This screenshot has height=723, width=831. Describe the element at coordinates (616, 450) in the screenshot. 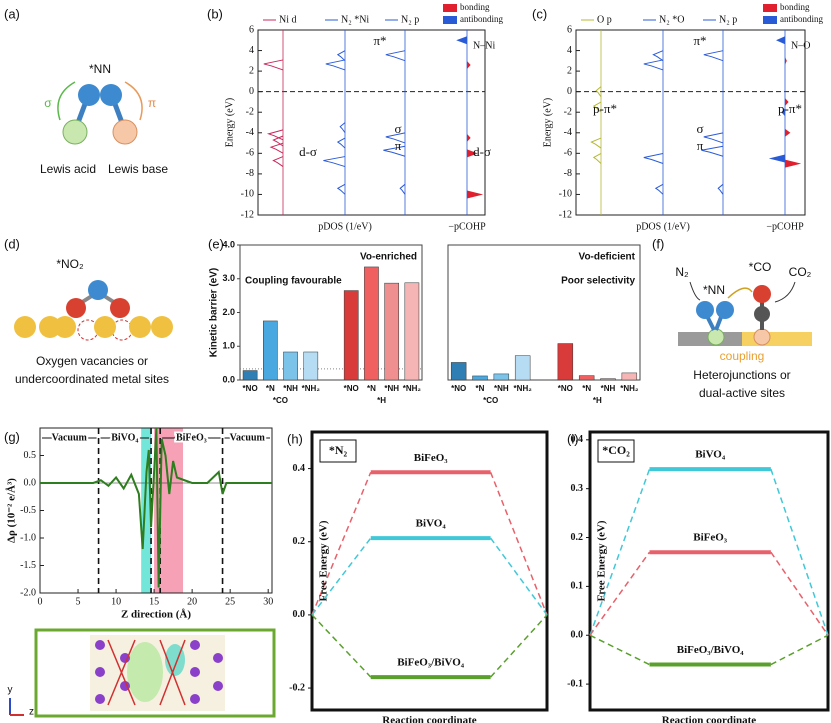

I see `panel-tag: *CO₂` at that location.